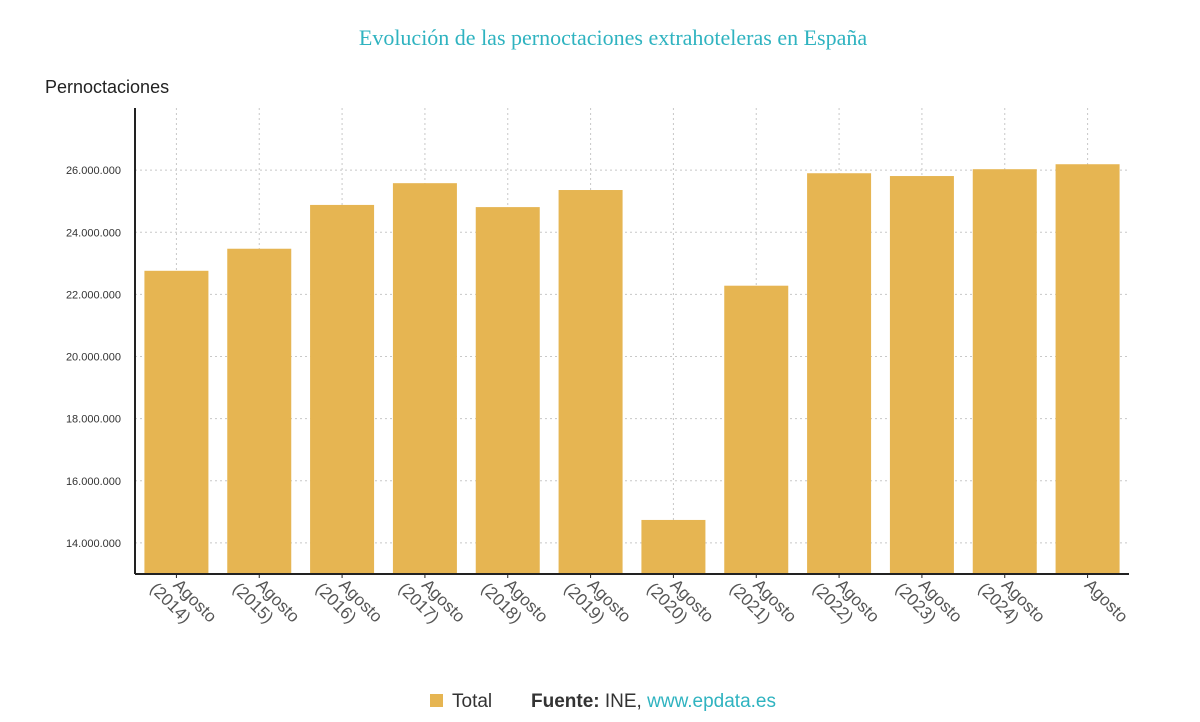 This screenshot has height=722, width=1200. What do you see at coordinates (515, 602) in the screenshot?
I see `x-tick-label: Agosto(2018)` at bounding box center [515, 602].